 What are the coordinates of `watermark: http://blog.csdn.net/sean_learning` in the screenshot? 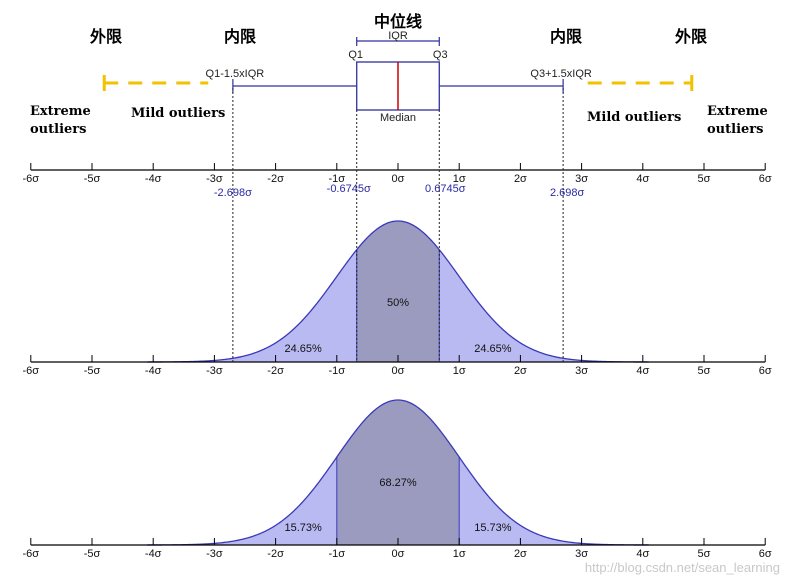 It's located at (682, 567).